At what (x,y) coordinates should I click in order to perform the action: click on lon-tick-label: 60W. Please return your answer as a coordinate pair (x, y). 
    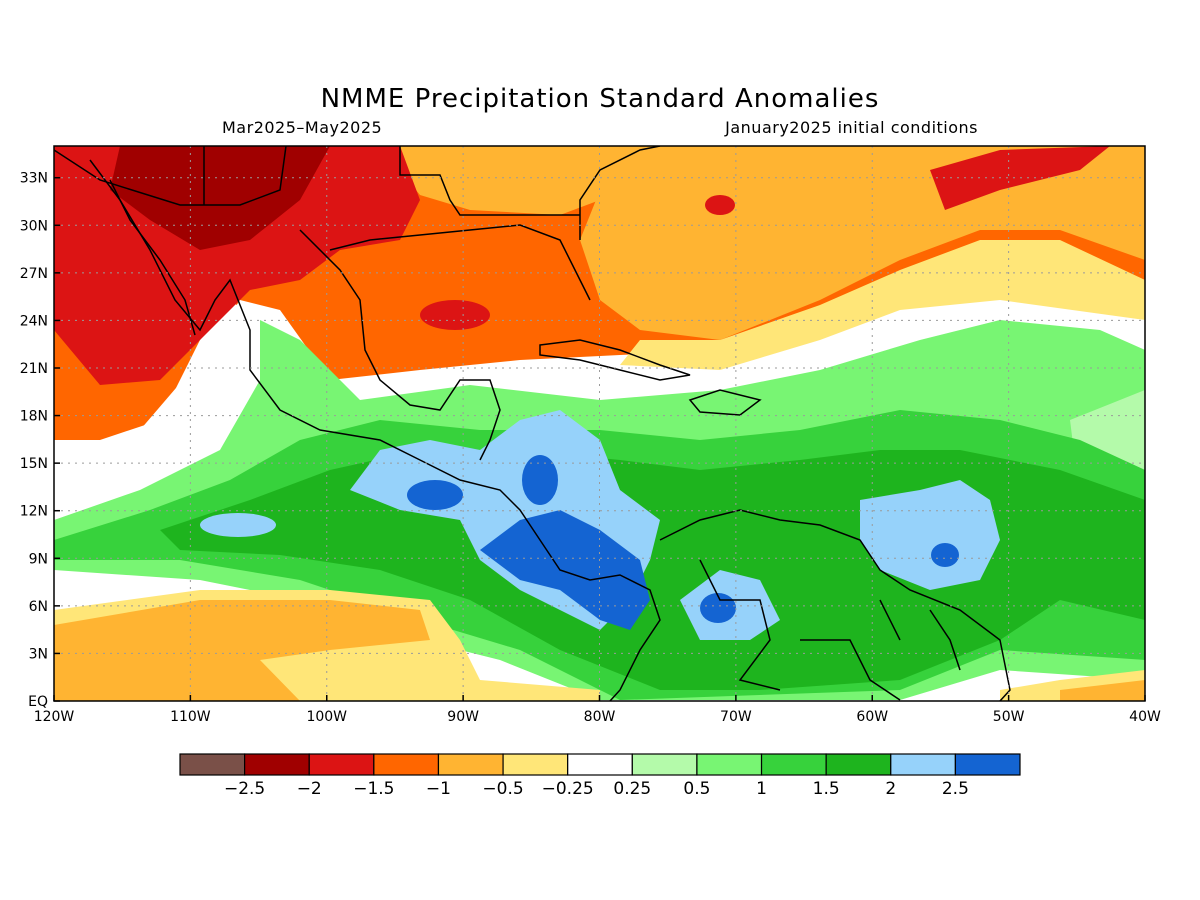
    Looking at the image, I should click on (872, 717).